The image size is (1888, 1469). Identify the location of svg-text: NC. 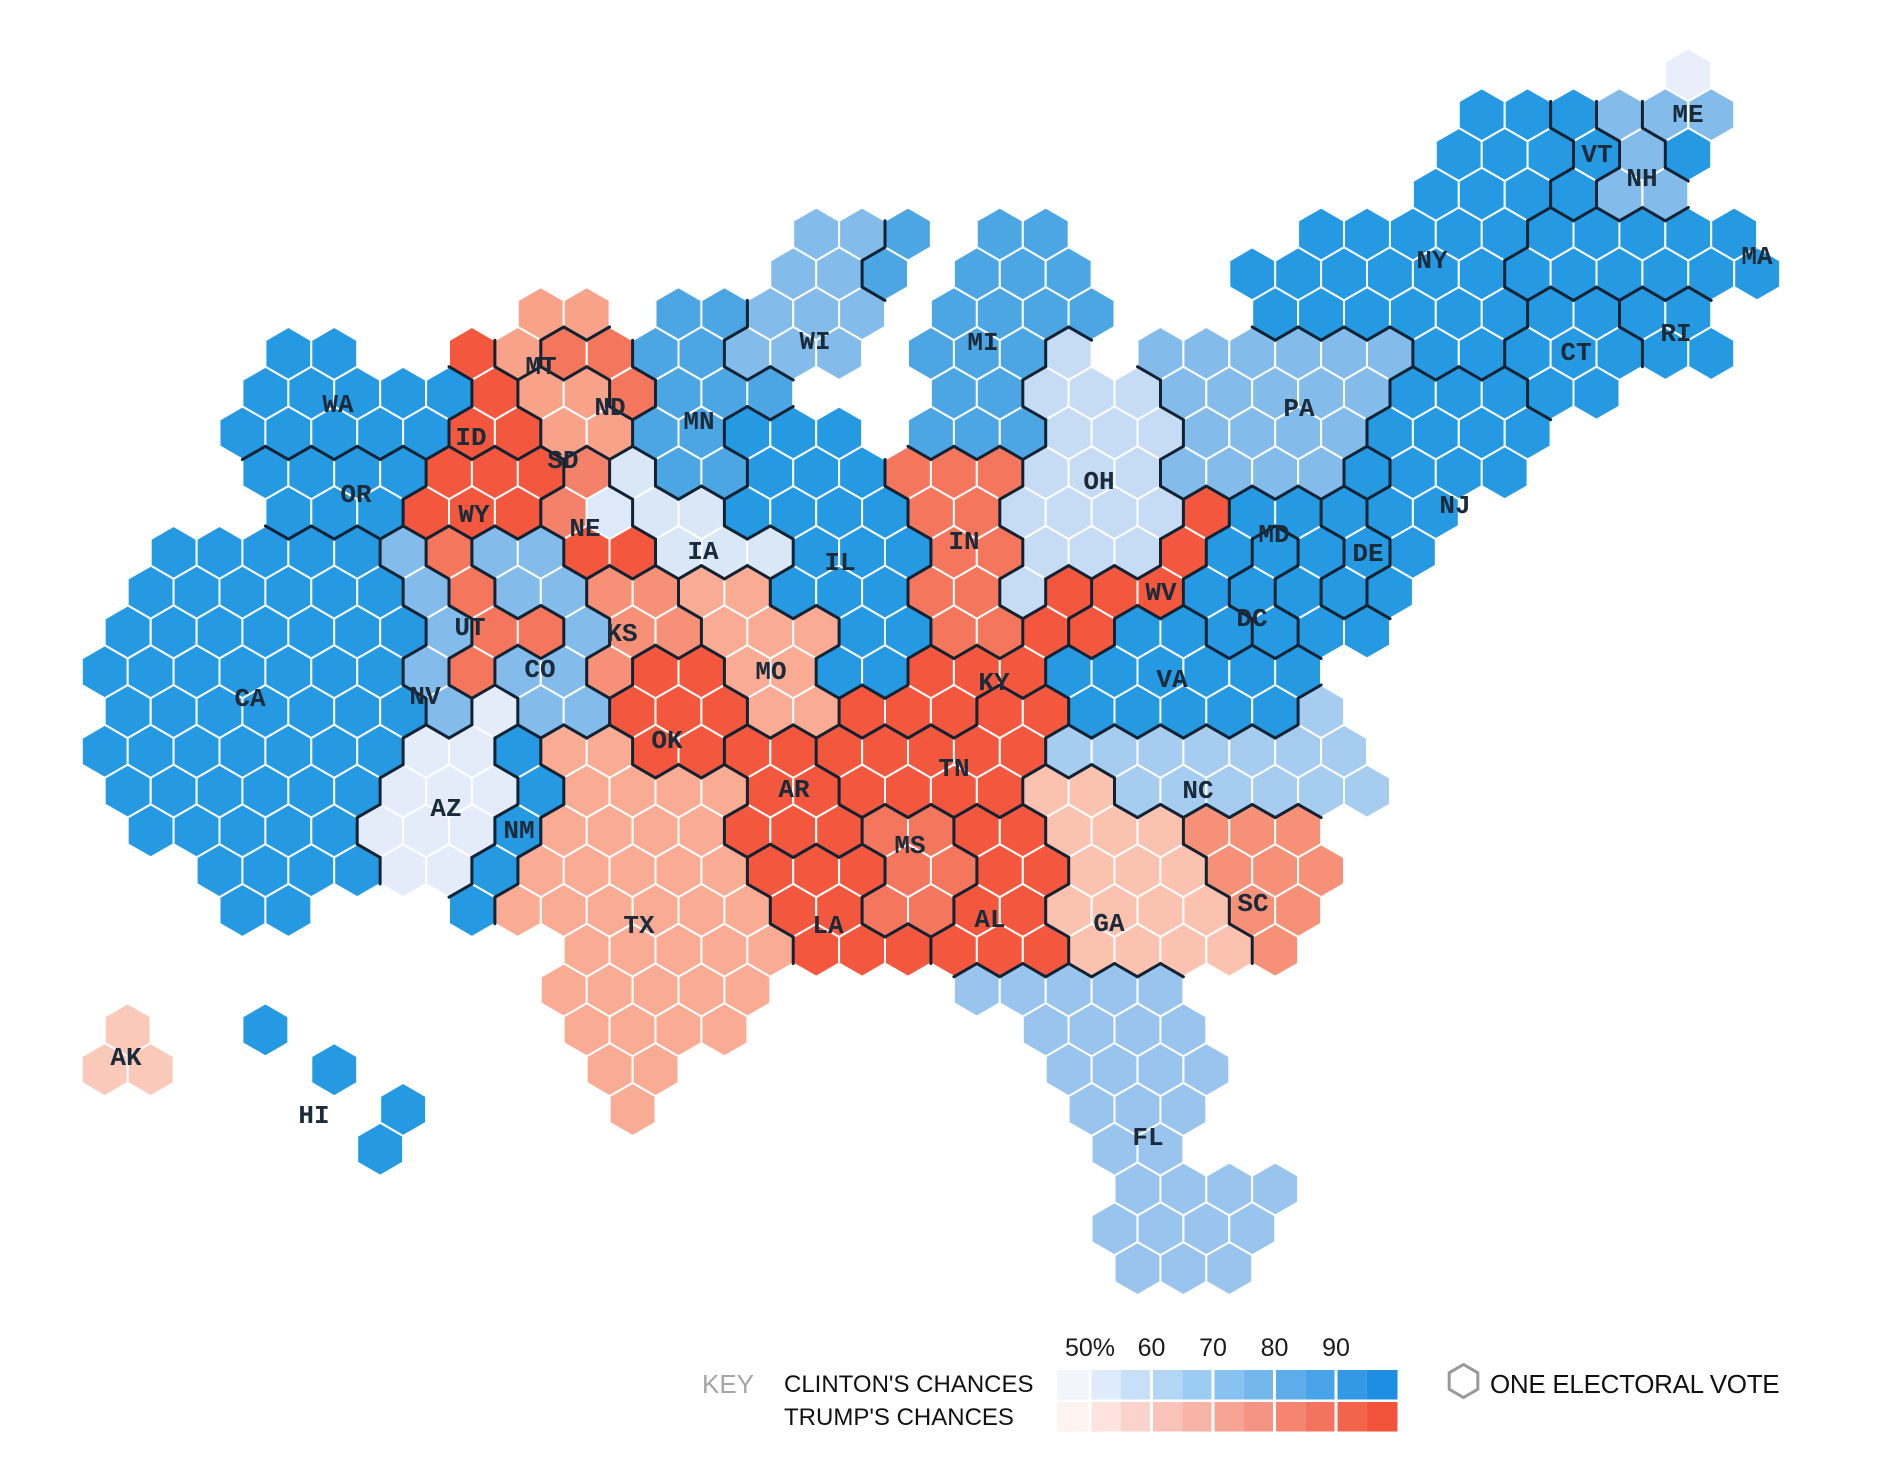
(1197, 791).